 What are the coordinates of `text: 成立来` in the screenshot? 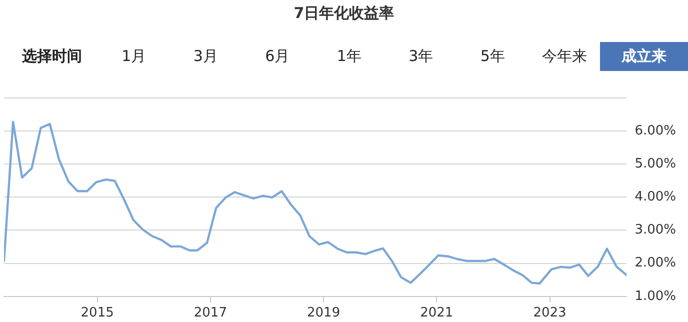 It's located at (644, 56).